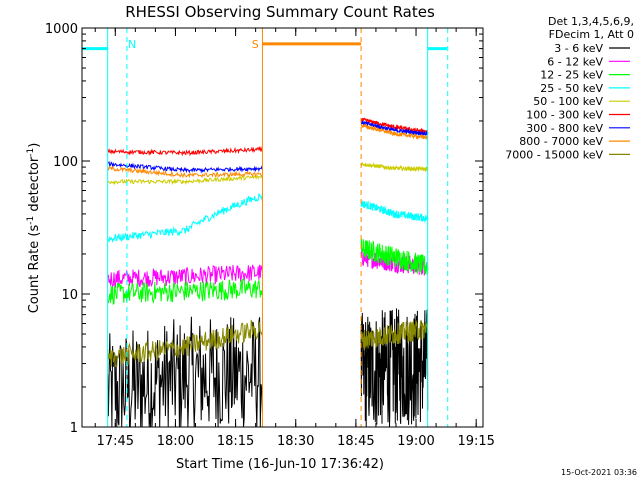  What do you see at coordinates (34, 145) in the screenshot?
I see `y-axis-label-part: )` at bounding box center [34, 145].